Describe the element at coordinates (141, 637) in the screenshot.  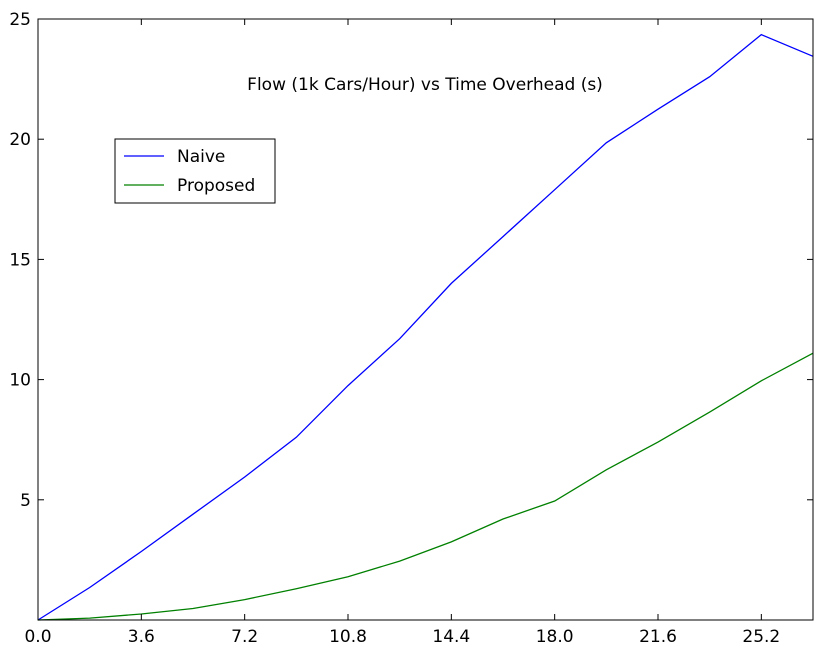
I see `x-tick-label: 3.6` at that location.